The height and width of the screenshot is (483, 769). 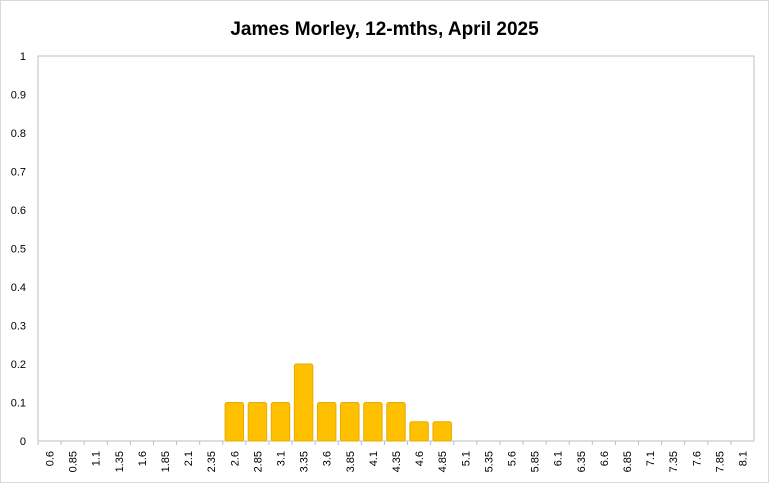 I want to click on chart-title: James Morley, 12-mths, April 2025, so click(x=384, y=29).